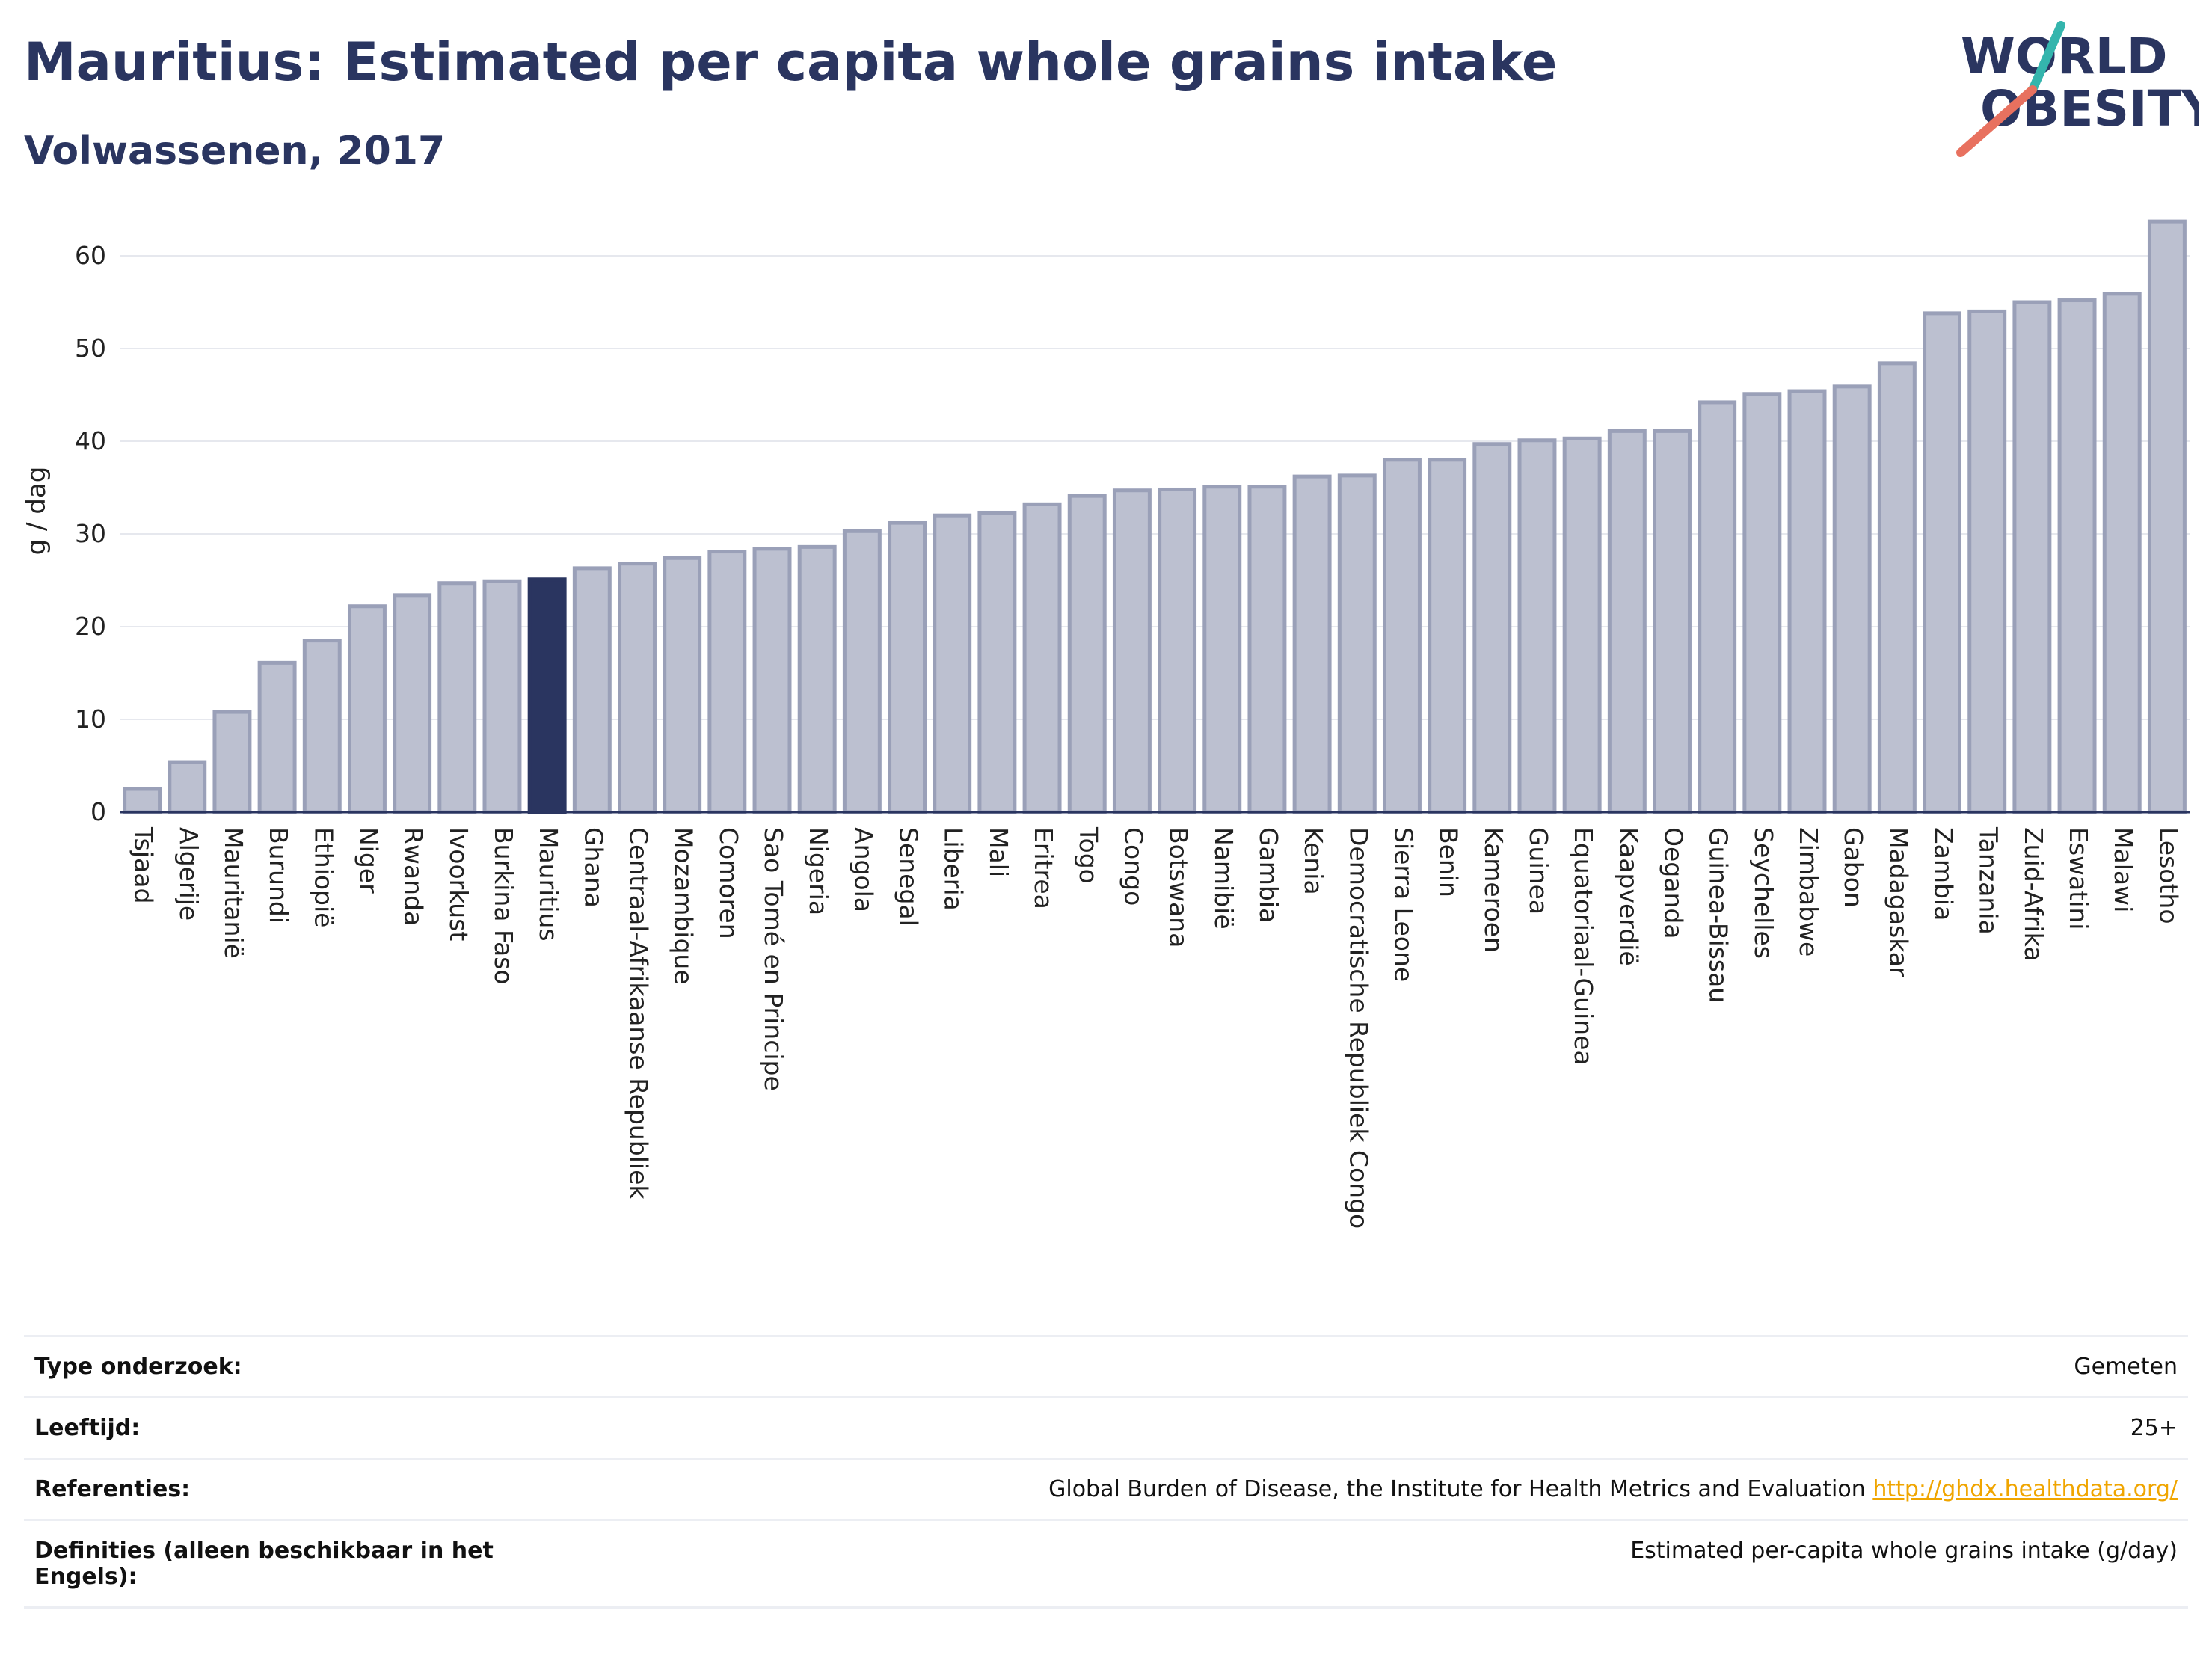  Describe the element at coordinates (144, 864) in the screenshot. I see `x-tick-label: Tsjaad` at that location.